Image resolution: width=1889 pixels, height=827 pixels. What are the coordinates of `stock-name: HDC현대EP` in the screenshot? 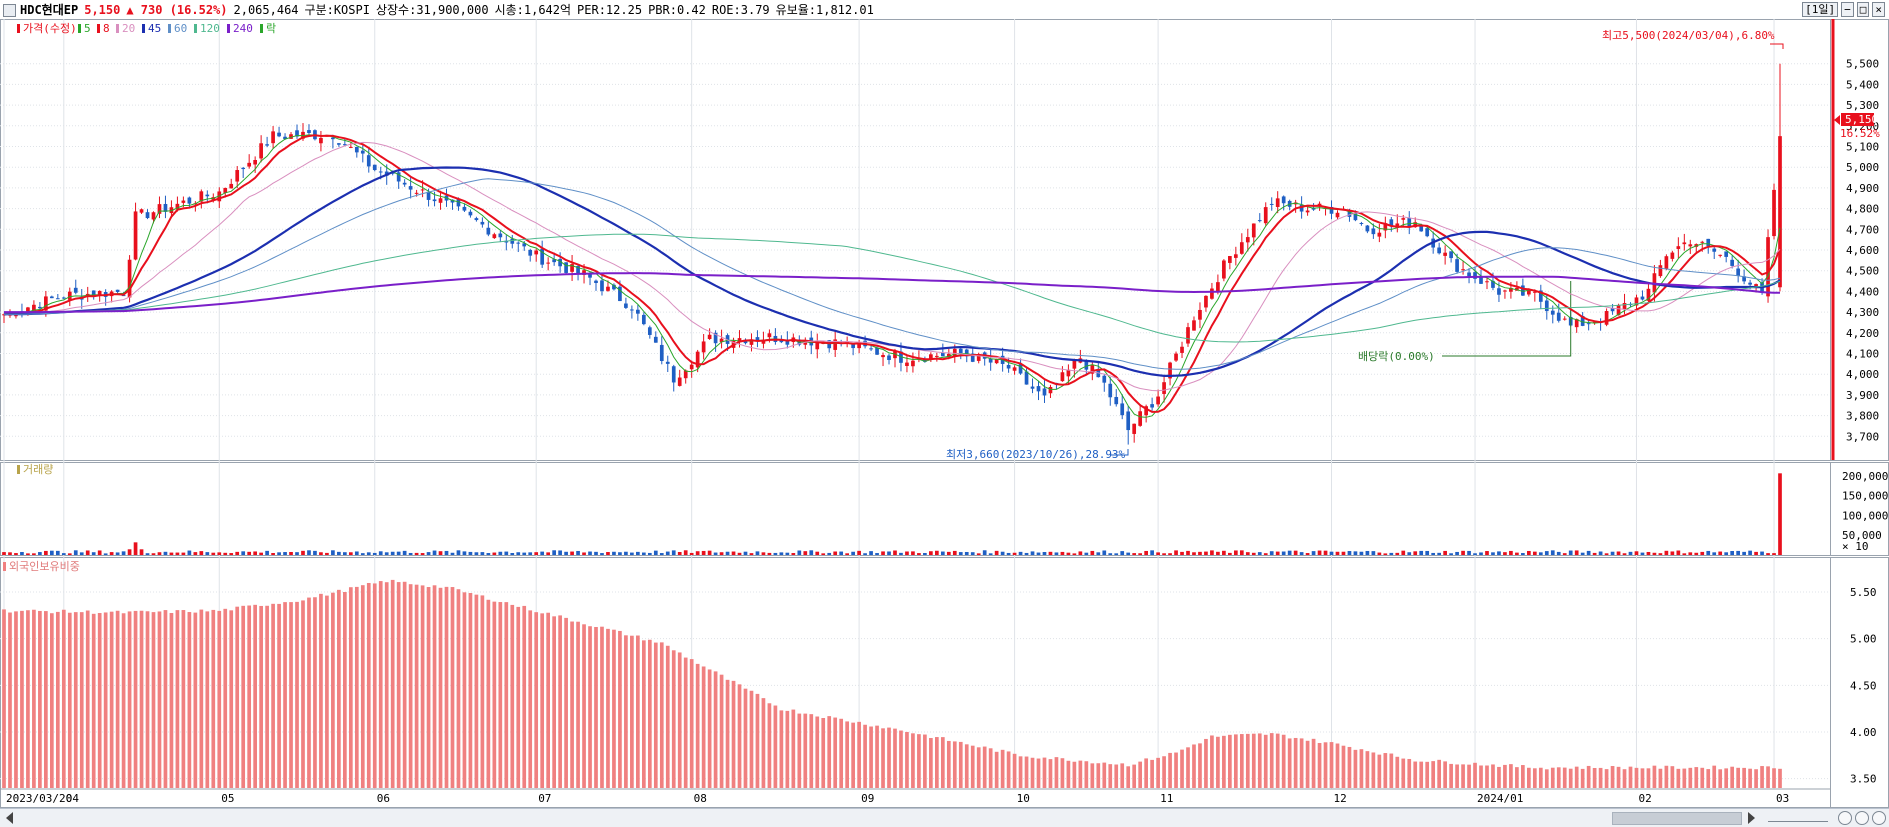 It's located at (49, 10).